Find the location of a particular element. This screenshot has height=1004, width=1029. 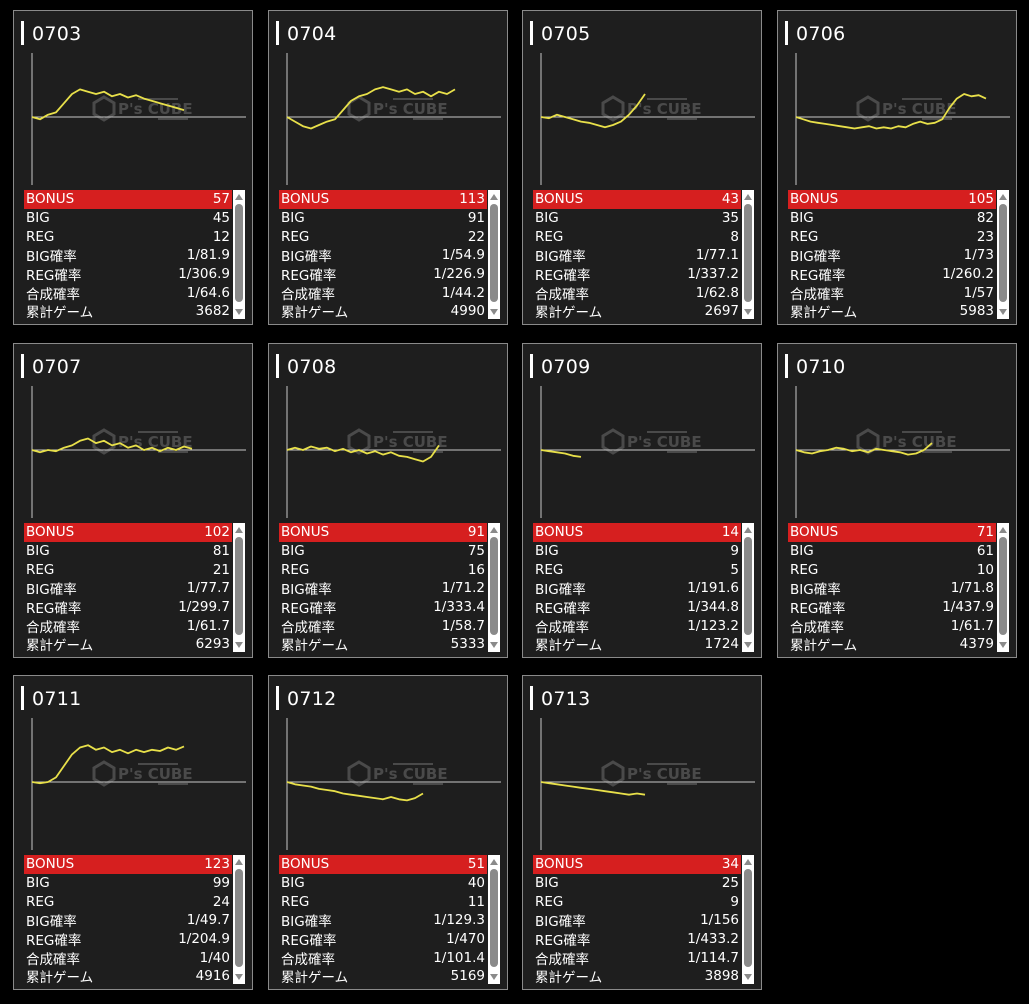

stat-value: 1/123.2 is located at coordinates (713, 625).